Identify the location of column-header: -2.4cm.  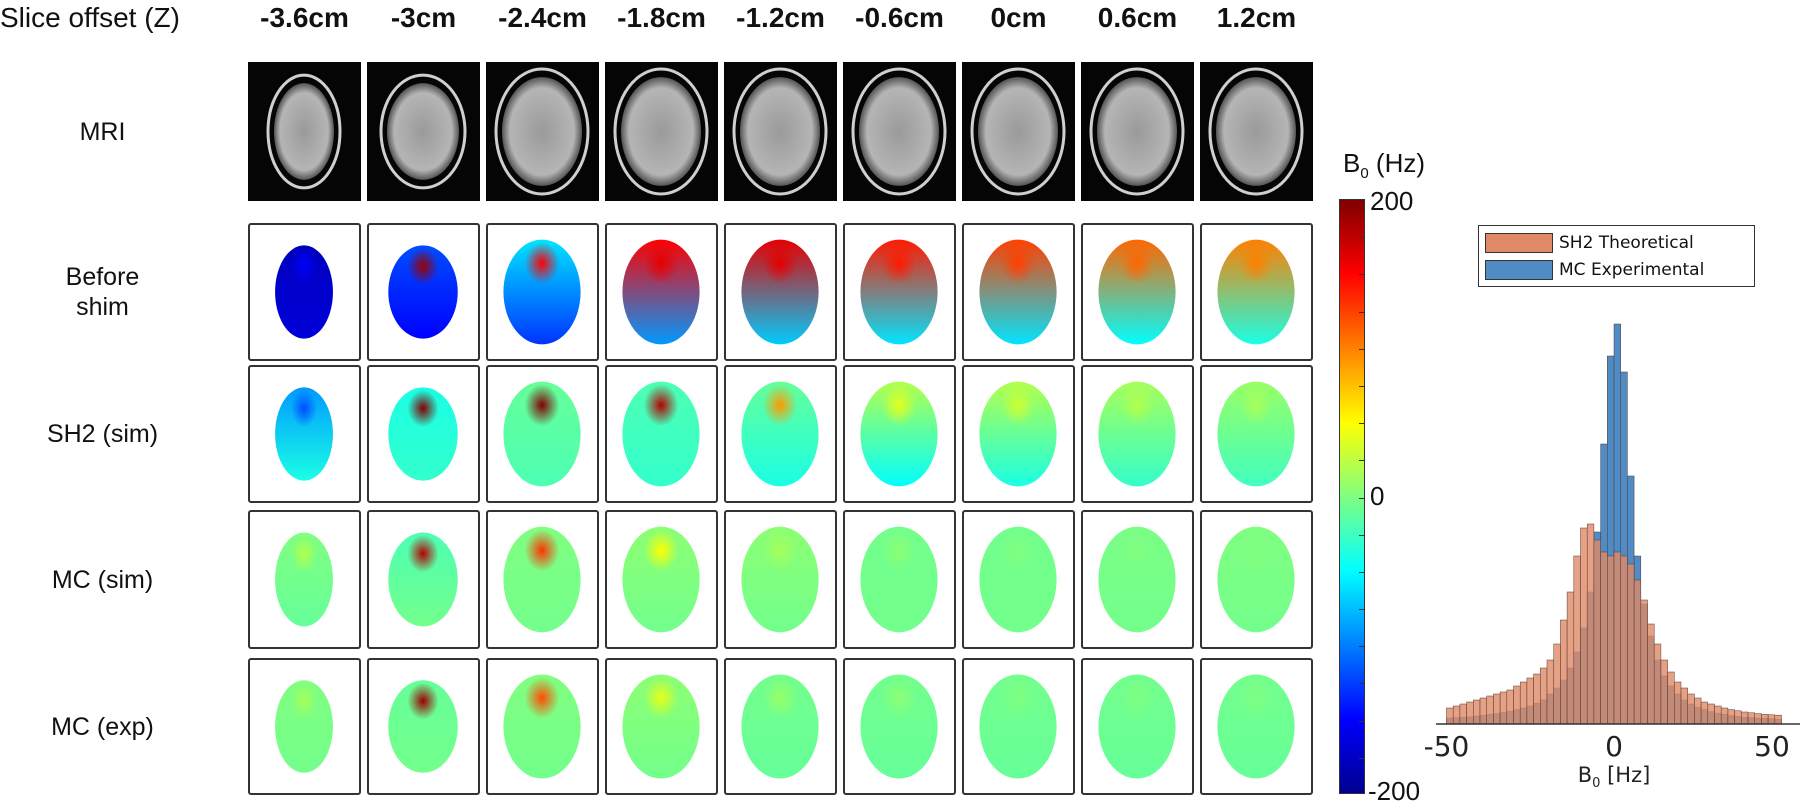
(542, 17).